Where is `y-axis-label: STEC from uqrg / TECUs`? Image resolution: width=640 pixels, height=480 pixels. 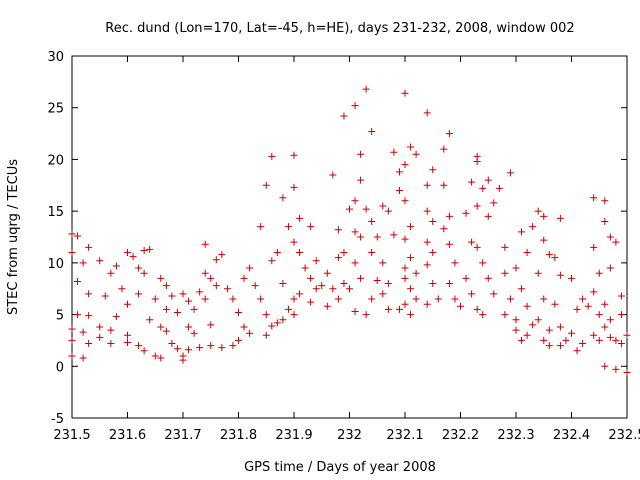
y-axis-label: STEC from uqrg / TECUs is located at coordinates (13, 237).